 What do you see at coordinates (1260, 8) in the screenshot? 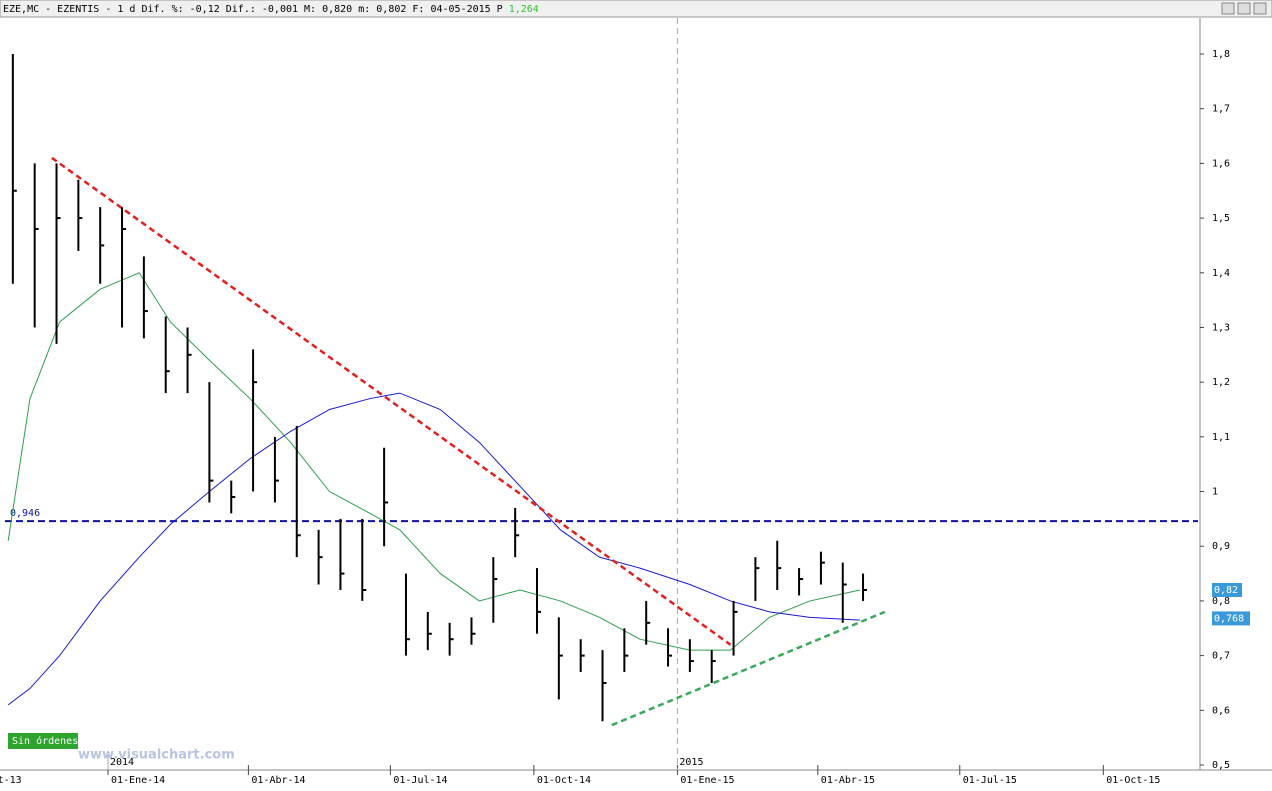
I see `close-button` at bounding box center [1260, 8].